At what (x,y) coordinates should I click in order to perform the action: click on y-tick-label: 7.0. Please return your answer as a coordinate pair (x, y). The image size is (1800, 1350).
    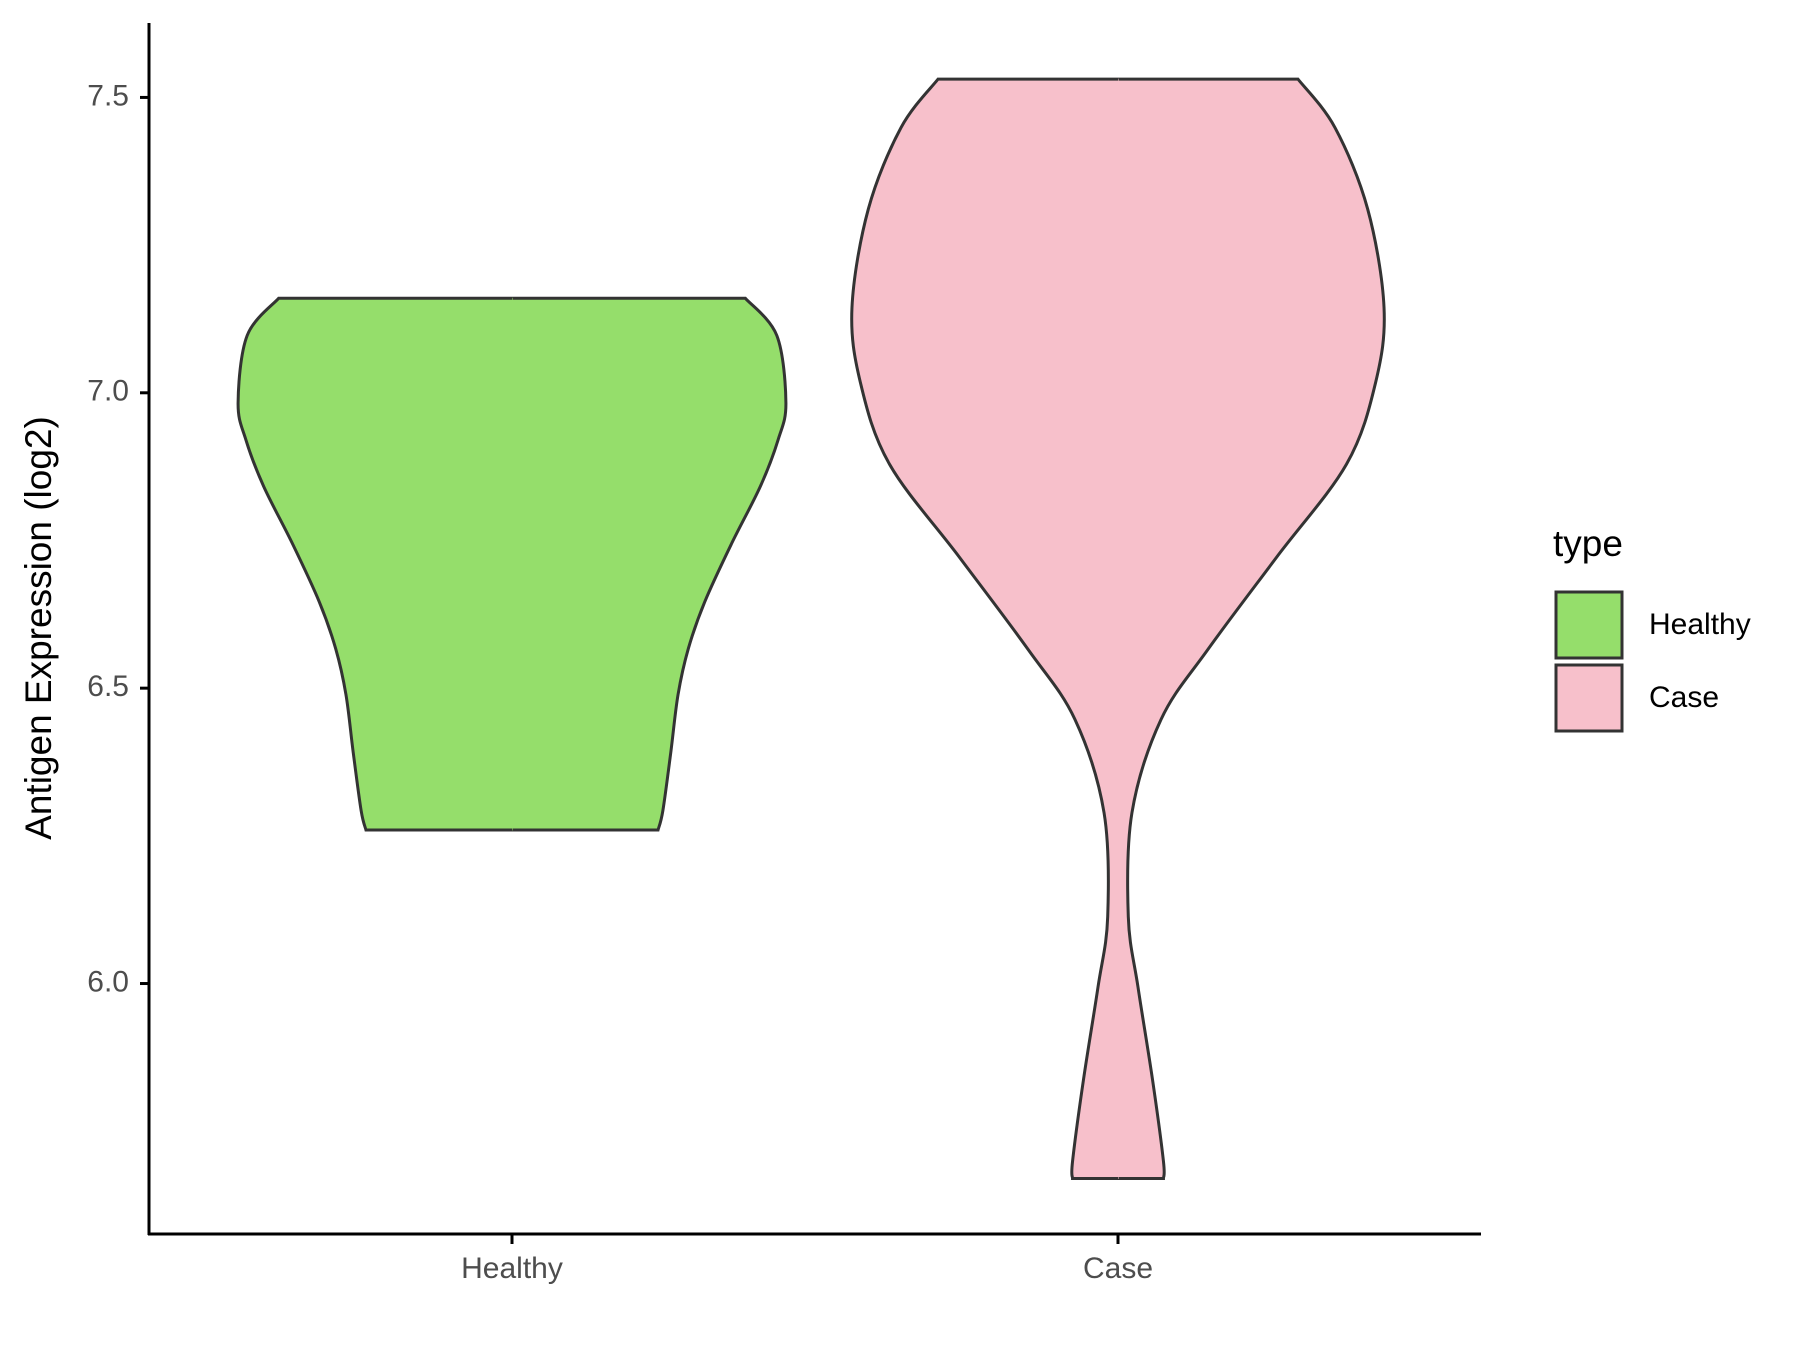
    Looking at the image, I should click on (108, 391).